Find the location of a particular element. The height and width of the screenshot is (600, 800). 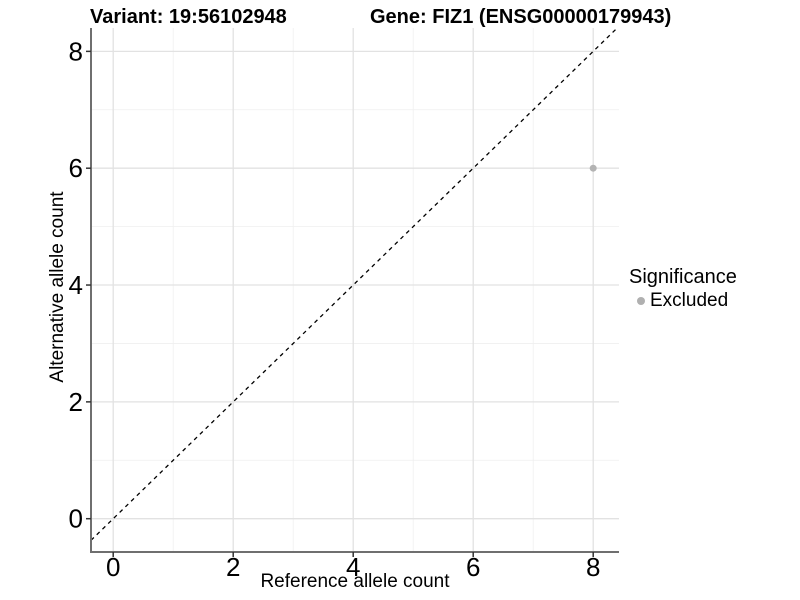

legend-title: Significance is located at coordinates (683, 277).